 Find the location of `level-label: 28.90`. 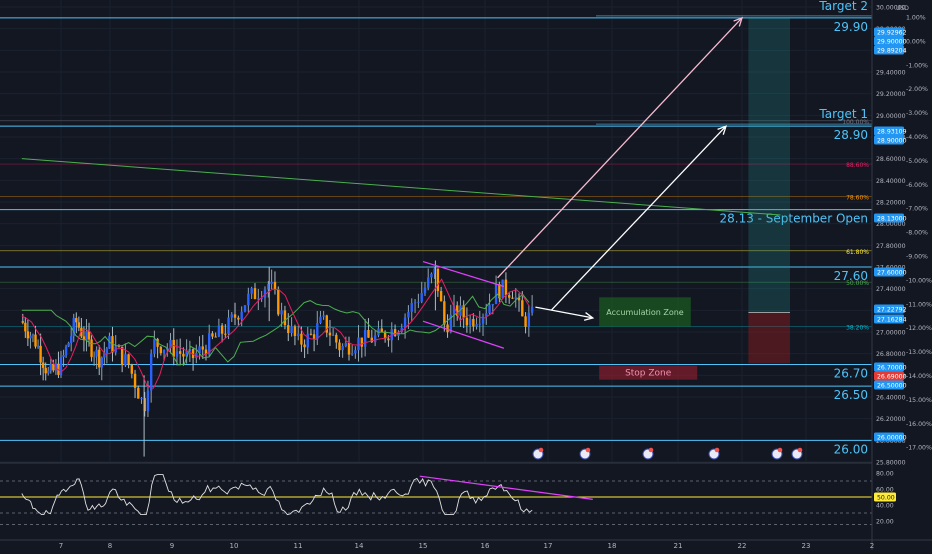

level-label: 28.90 is located at coordinates (851, 135).